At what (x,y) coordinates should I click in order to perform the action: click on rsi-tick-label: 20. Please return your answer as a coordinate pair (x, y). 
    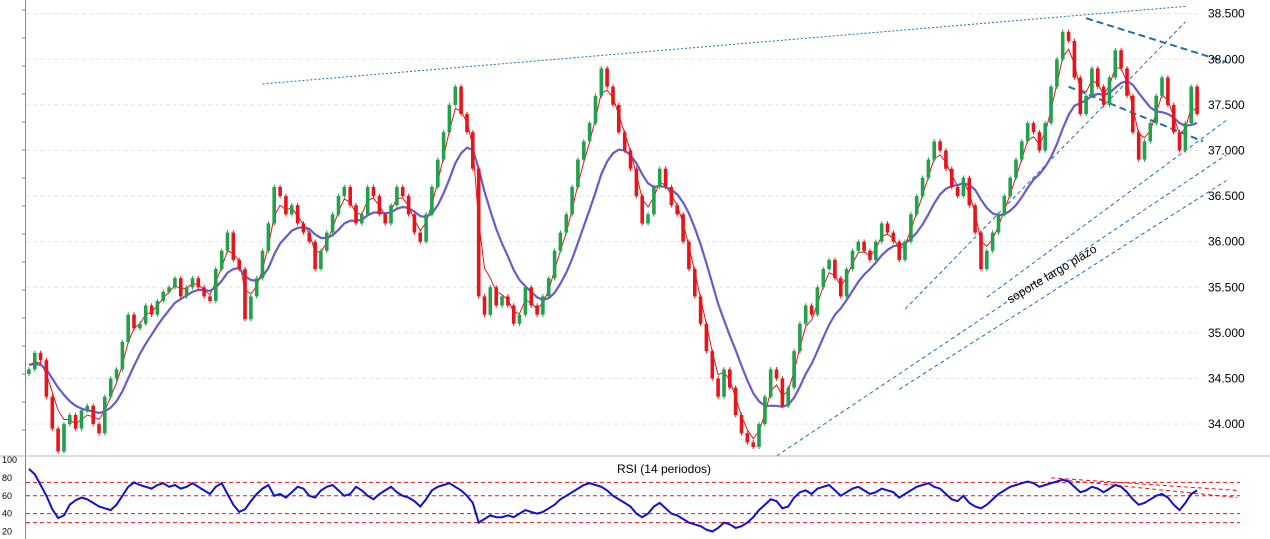
    Looking at the image, I should click on (7, 532).